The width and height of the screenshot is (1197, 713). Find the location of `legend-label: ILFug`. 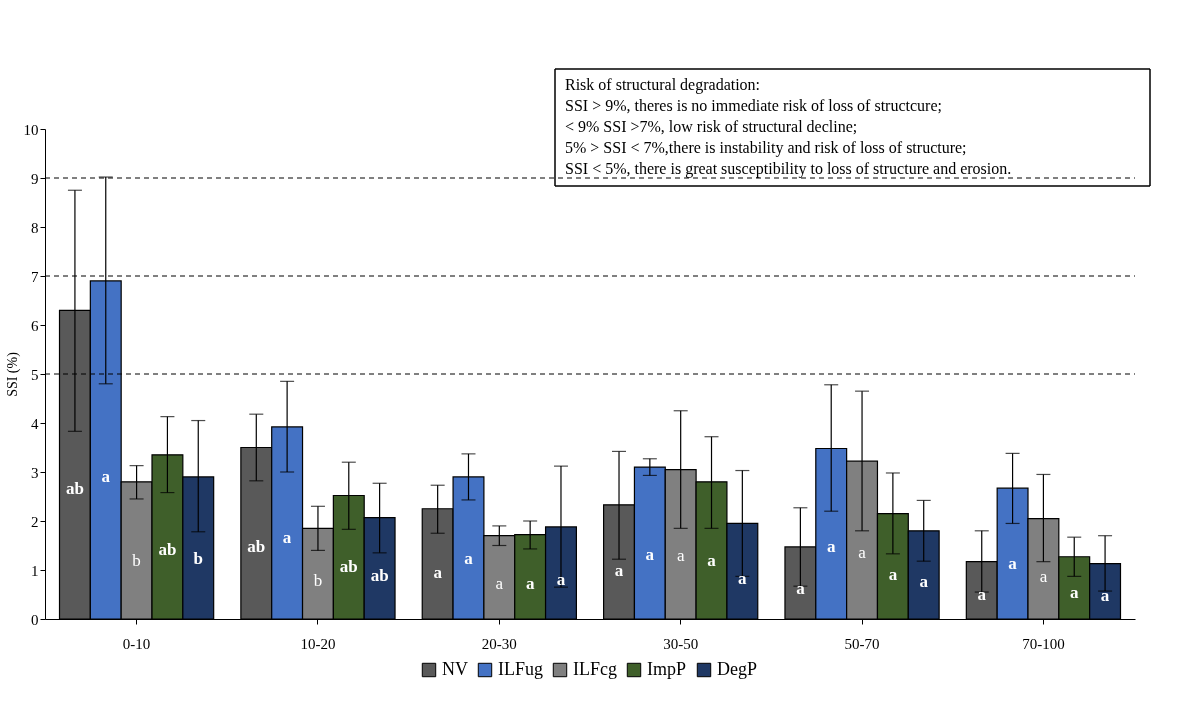

legend-label: ILFug is located at coordinates (520, 669).